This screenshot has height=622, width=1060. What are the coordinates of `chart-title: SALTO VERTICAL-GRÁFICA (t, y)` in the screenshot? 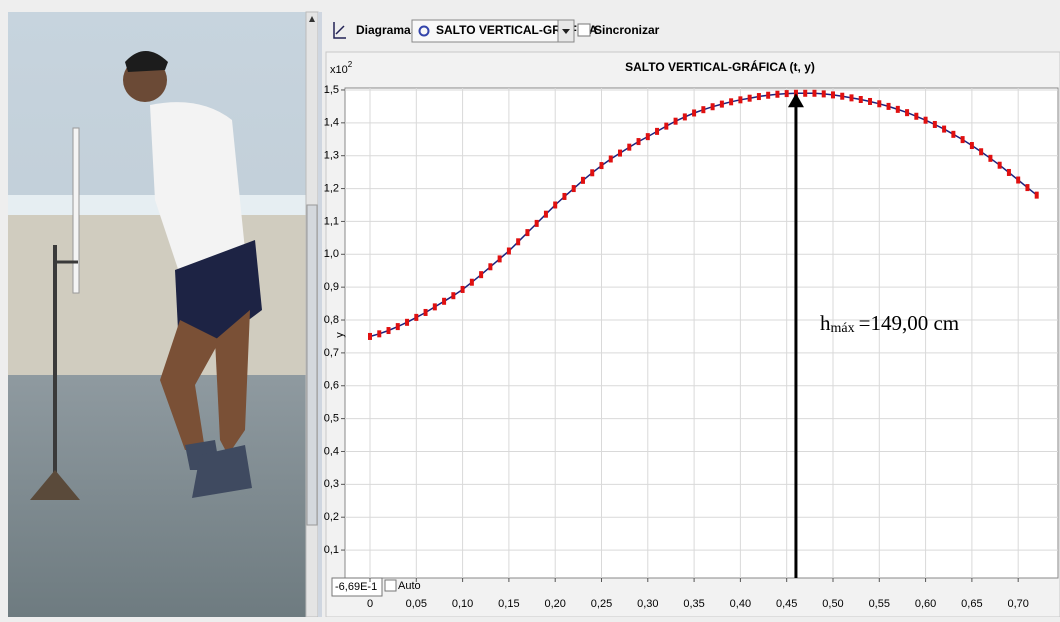 It's located at (720, 66).